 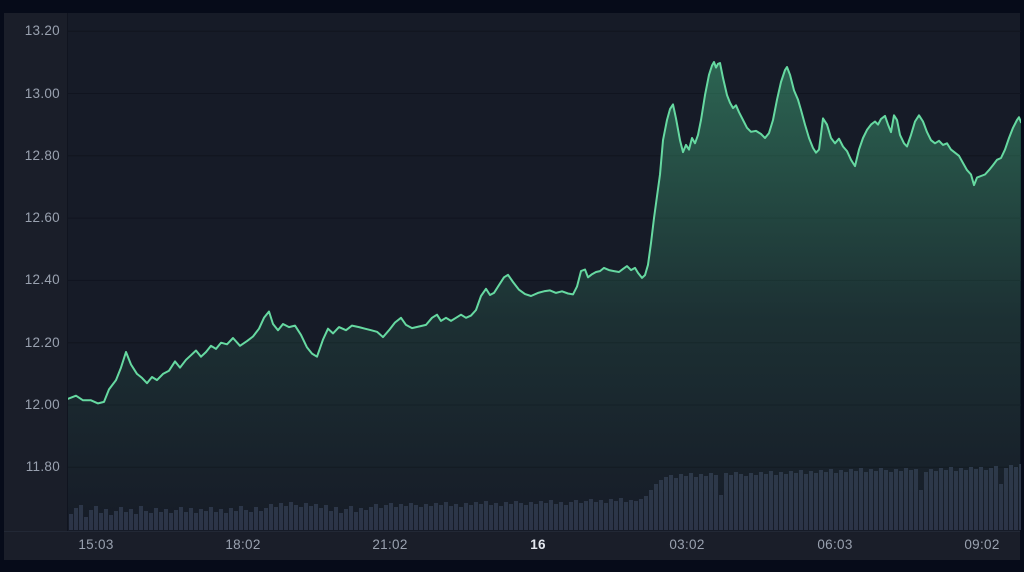 What do you see at coordinates (42, 404) in the screenshot?
I see `price-axis-label: 12.00` at bounding box center [42, 404].